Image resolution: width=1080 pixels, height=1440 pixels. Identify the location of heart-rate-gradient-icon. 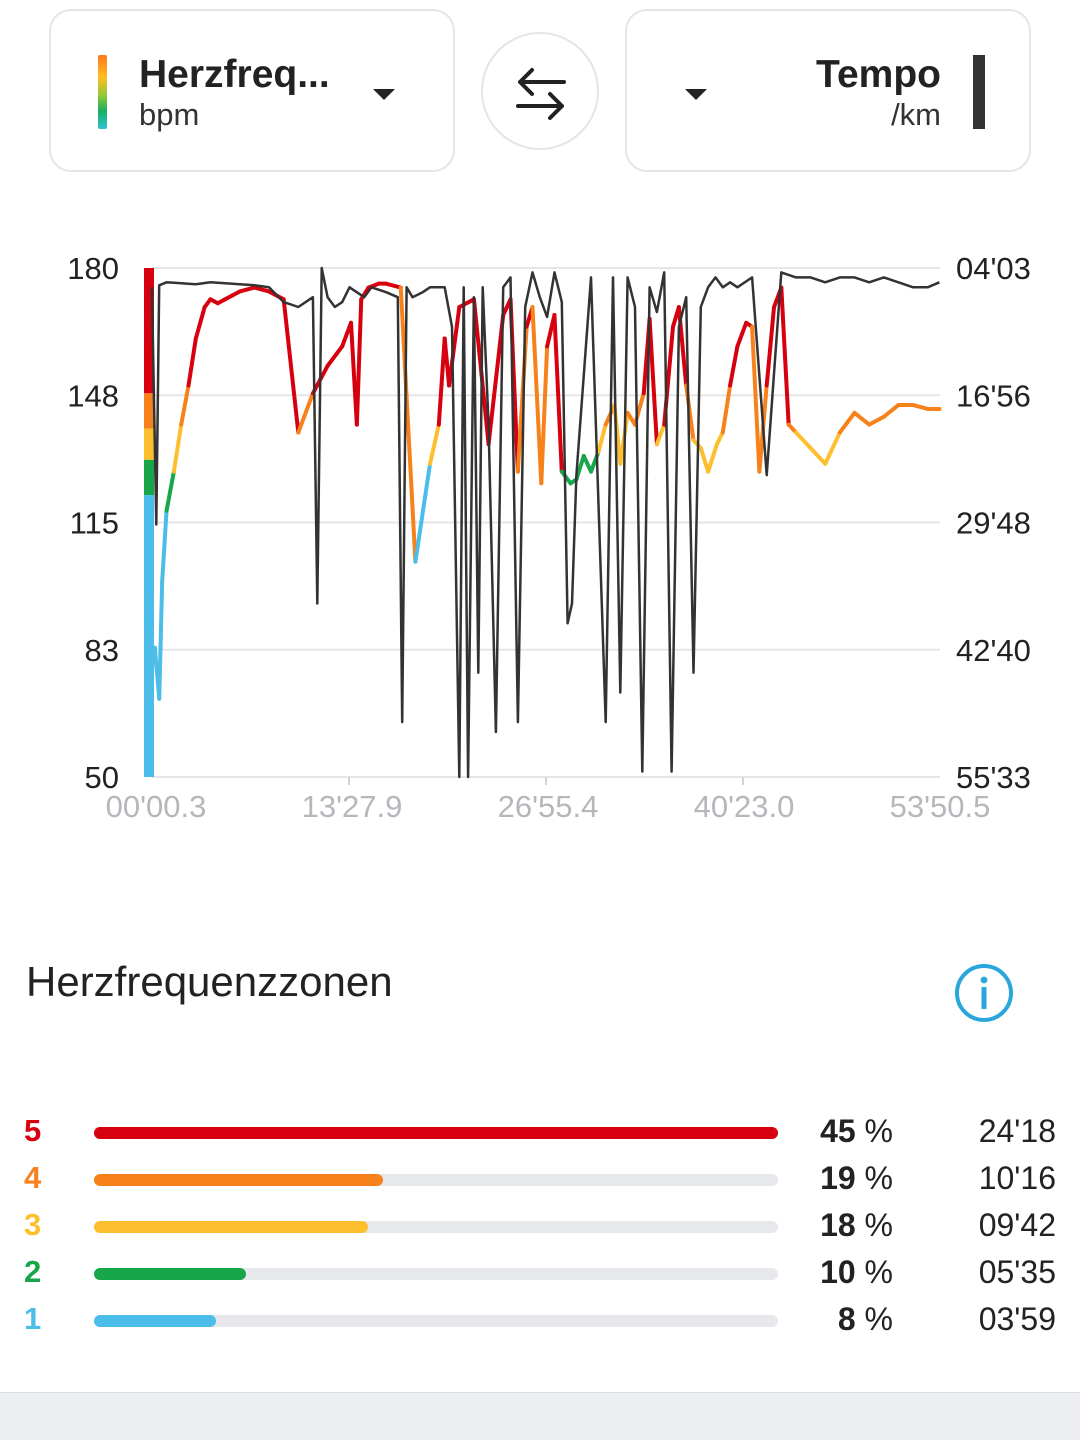
(102, 92).